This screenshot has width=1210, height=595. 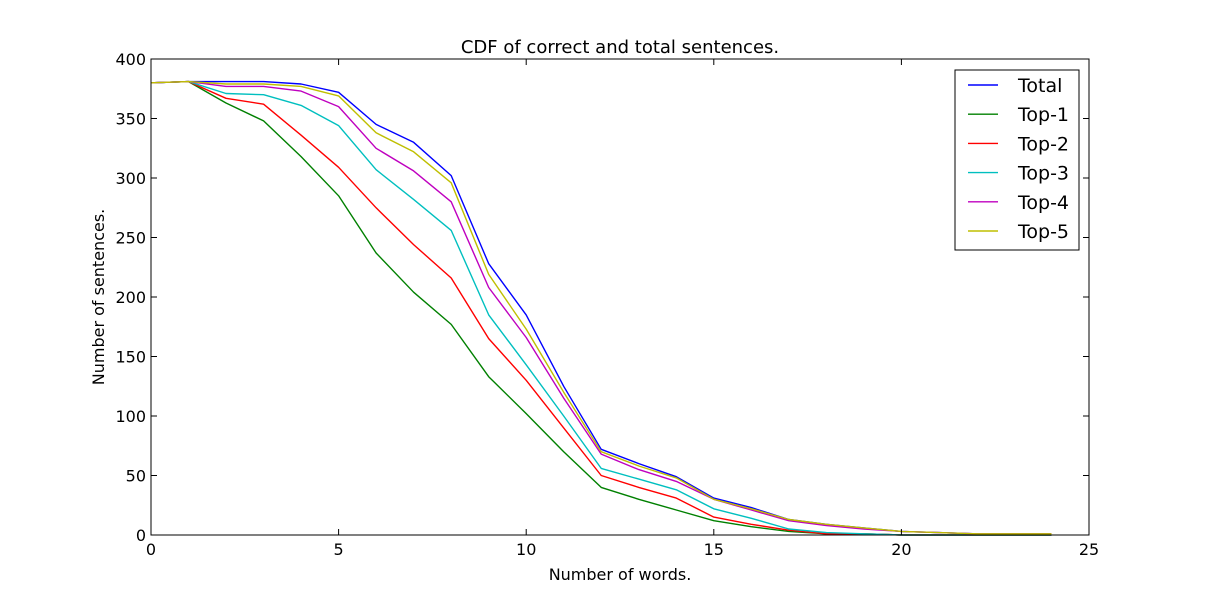 What do you see at coordinates (130, 119) in the screenshot?
I see `y-tick-label: 350` at bounding box center [130, 119].